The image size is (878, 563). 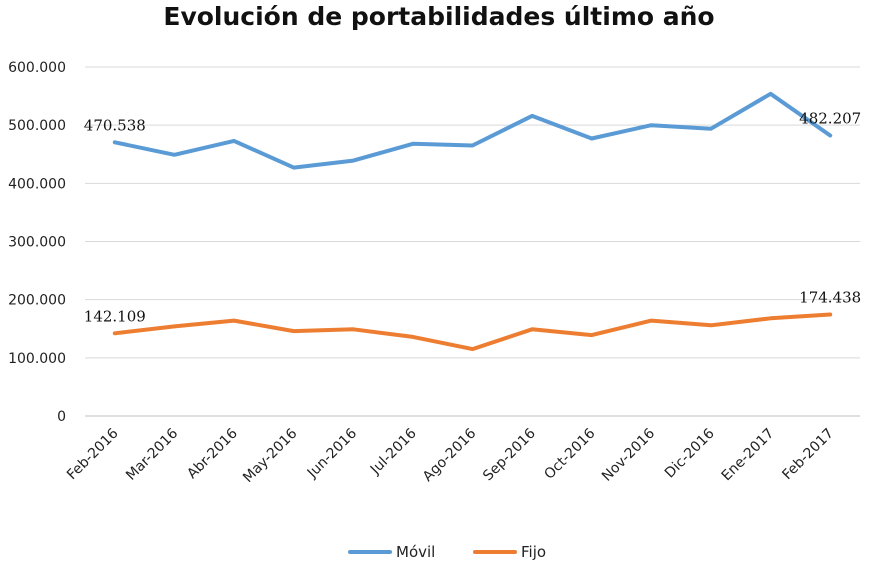 I want to click on y-tick-label: 500.000, so click(x=37, y=126).